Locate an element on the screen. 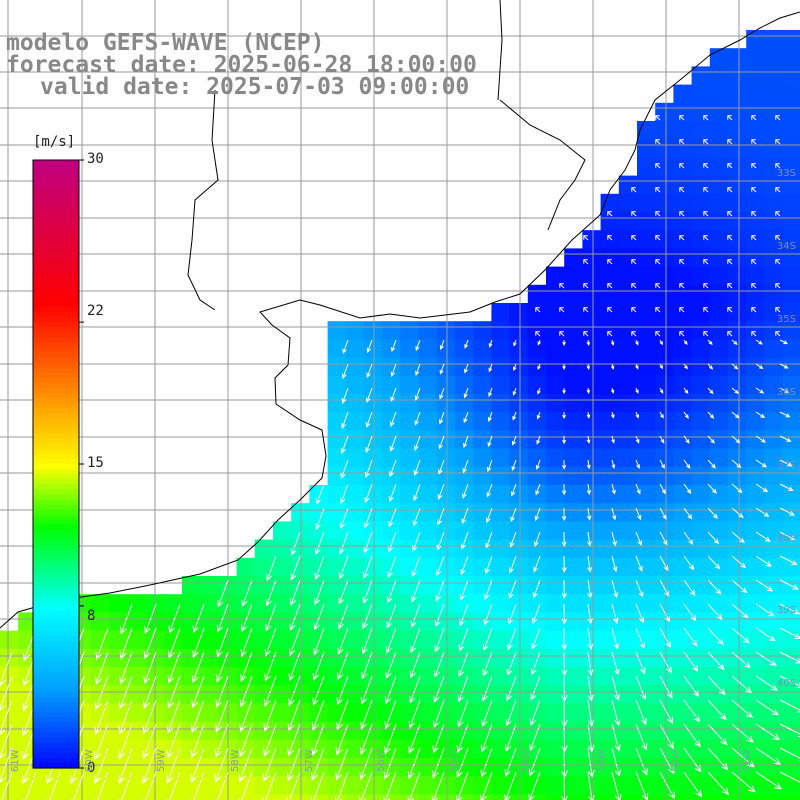 The image size is (800, 800). lon-label-59w: 59W is located at coordinates (161, 760).